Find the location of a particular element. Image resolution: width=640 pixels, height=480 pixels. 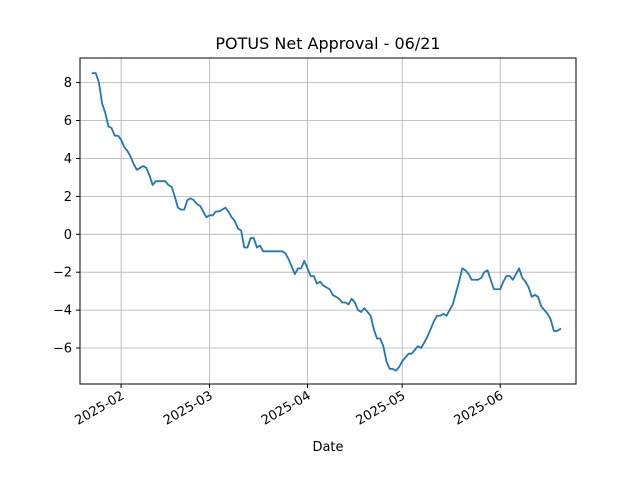

y-tick-label: 2 is located at coordinates (68, 197).